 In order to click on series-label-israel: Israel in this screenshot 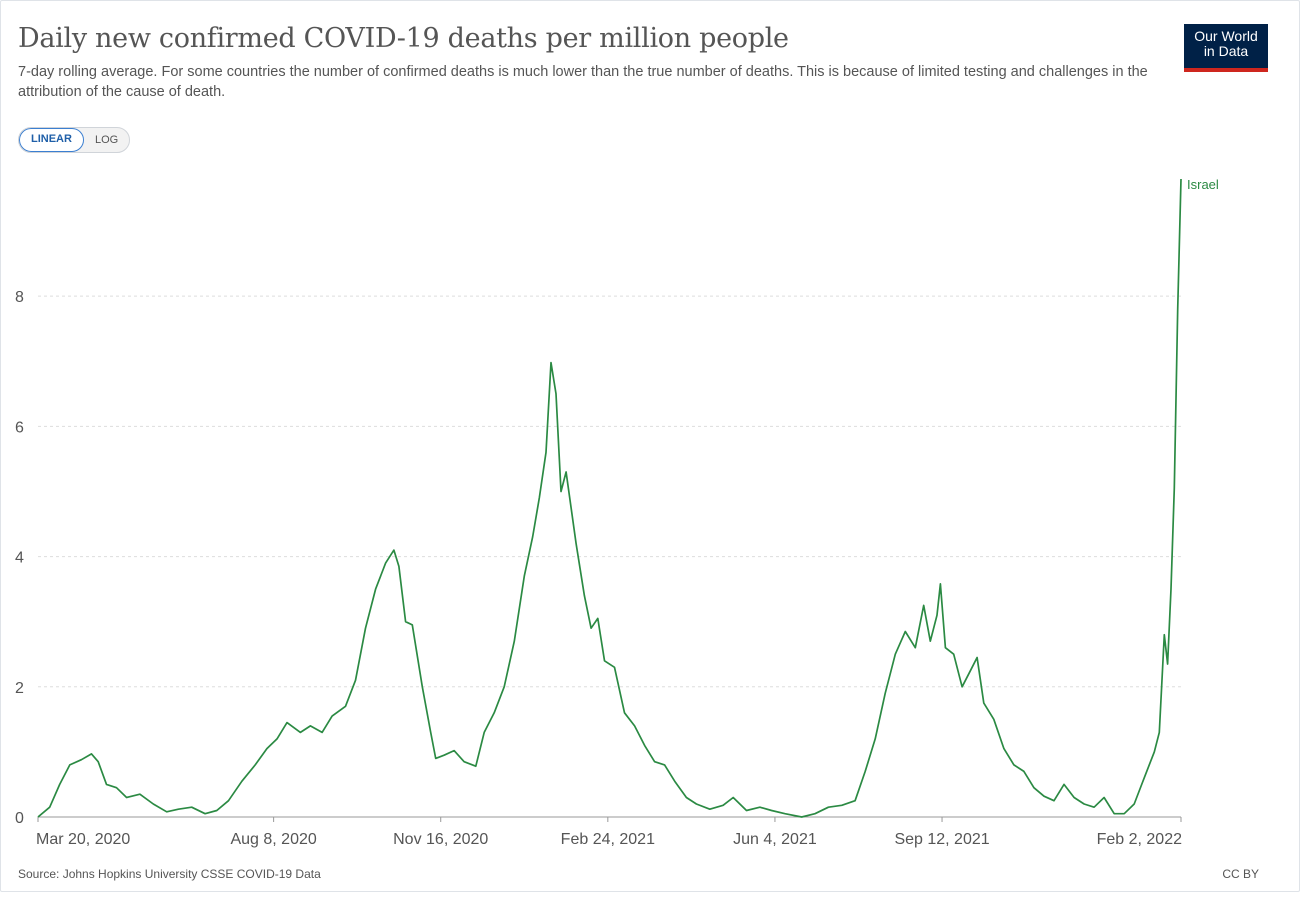, I will do `click(1203, 184)`.